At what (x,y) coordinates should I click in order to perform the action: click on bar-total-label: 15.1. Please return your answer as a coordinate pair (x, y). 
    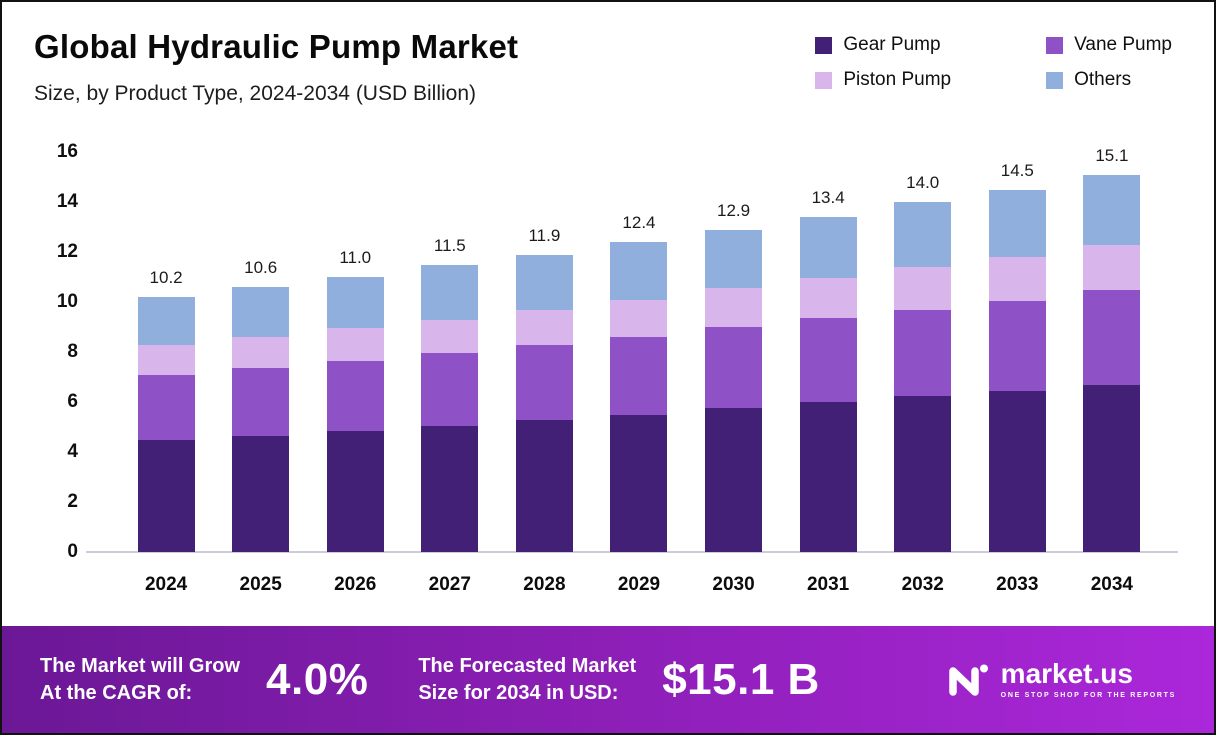
    Looking at the image, I should click on (1112, 155).